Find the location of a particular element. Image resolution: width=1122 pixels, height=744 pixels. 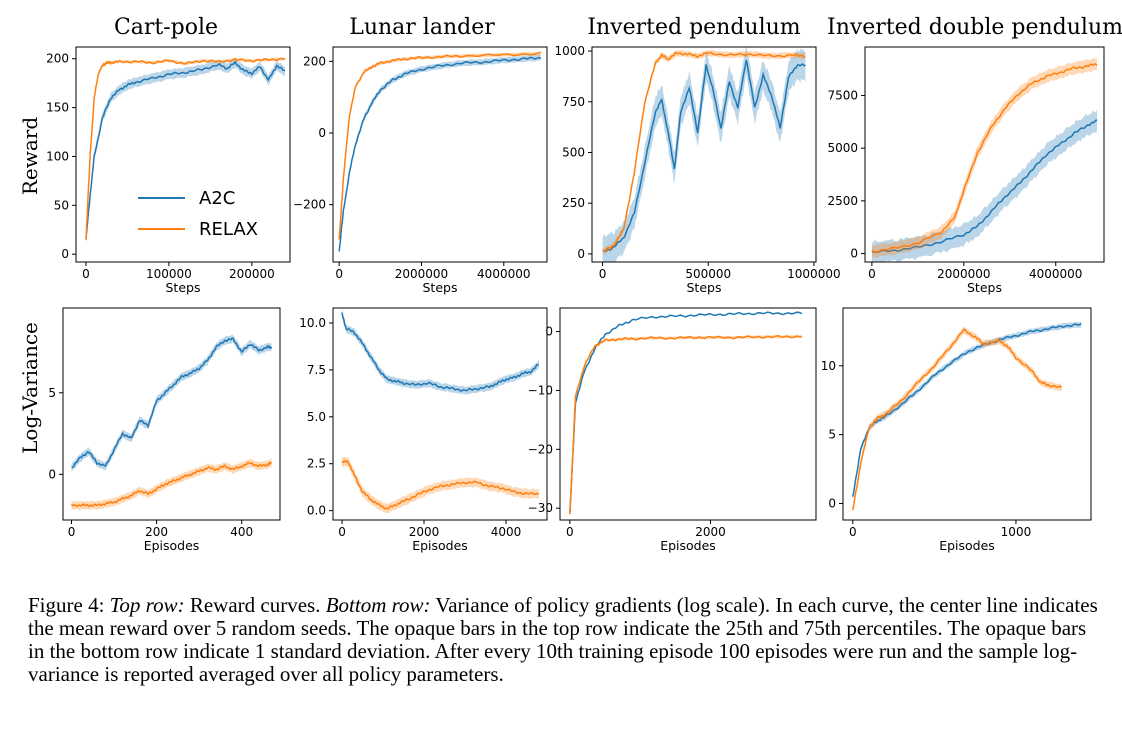

x-tick-label: 200000 is located at coordinates (252, 274).